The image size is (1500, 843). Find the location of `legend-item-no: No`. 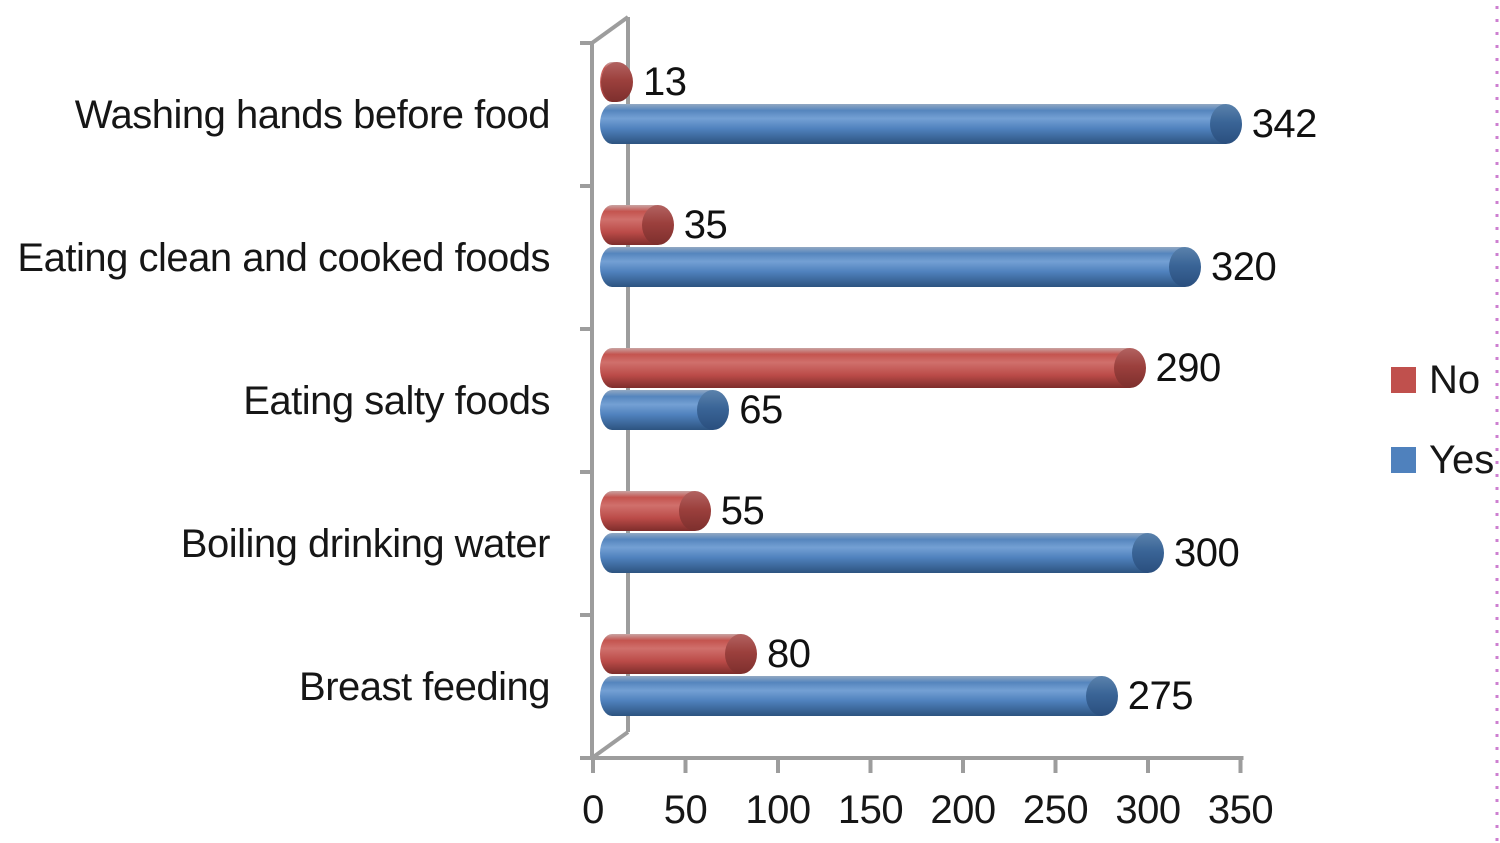

legend-item-no: No is located at coordinates (1435, 380).